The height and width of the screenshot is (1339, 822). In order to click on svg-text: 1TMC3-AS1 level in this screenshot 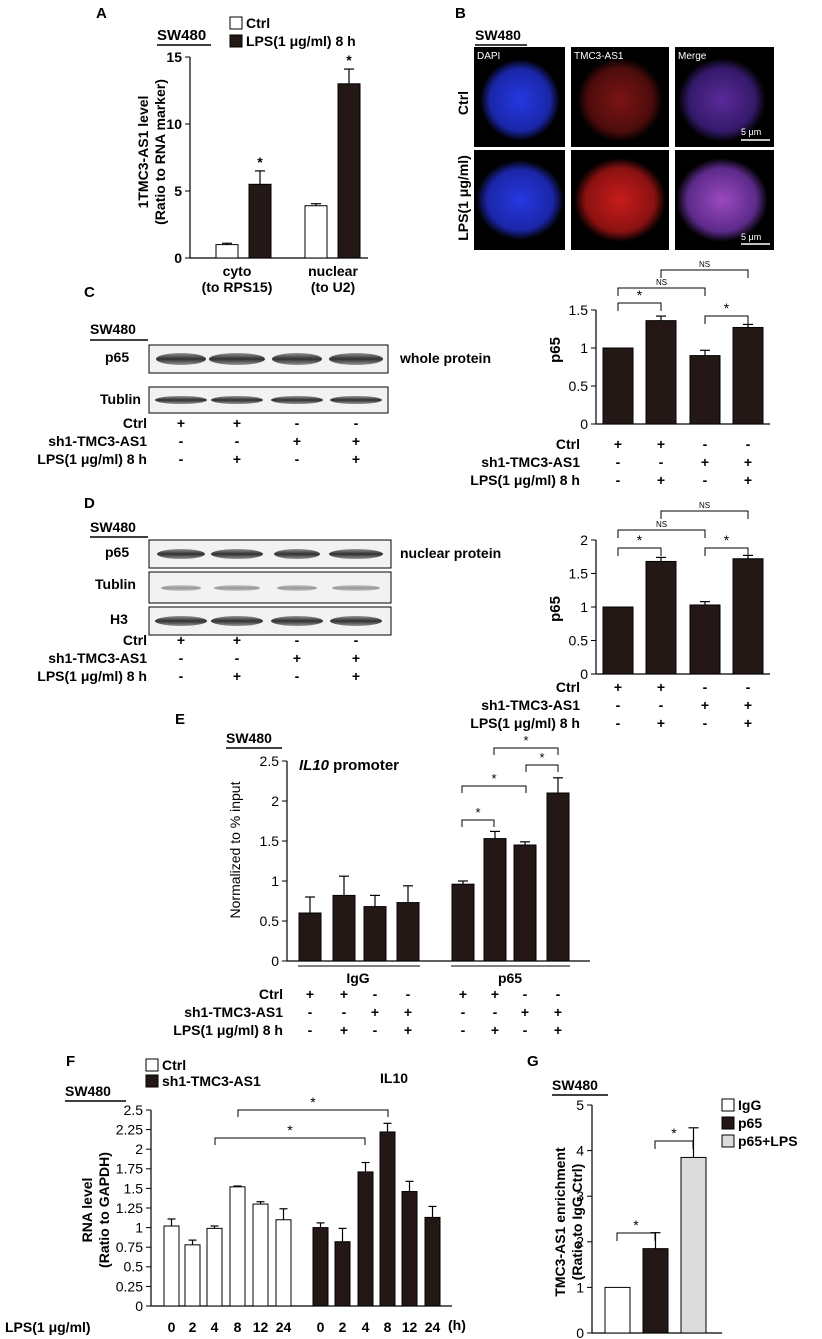, I will do `click(143, 152)`.